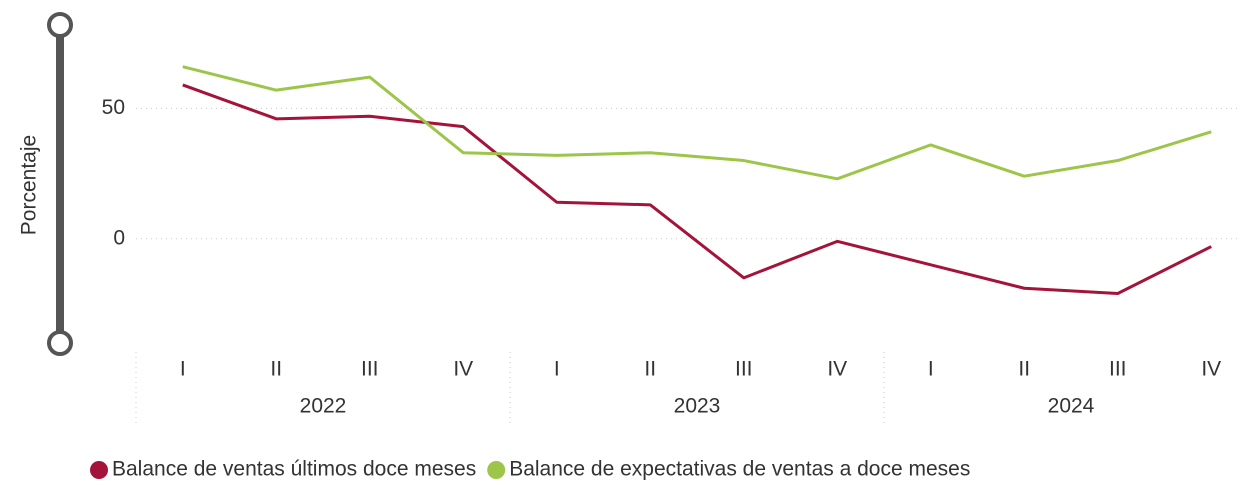 This screenshot has width=1241, height=485. I want to click on x-group-label: 2024, so click(1071, 406).